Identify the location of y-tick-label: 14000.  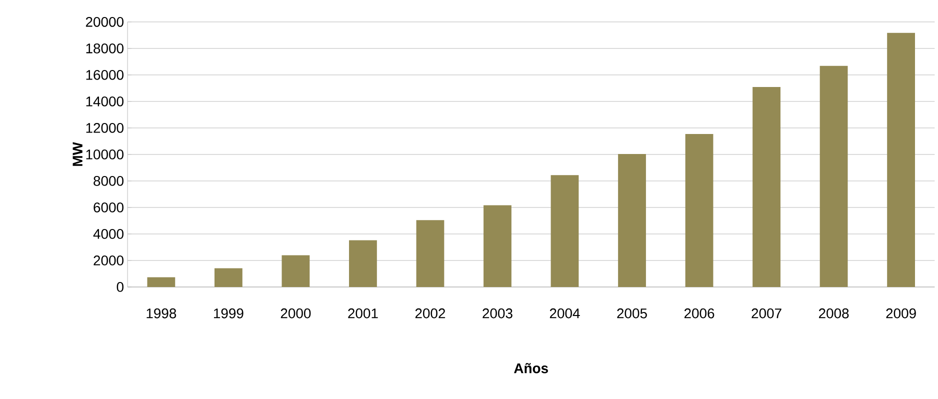
(105, 101).